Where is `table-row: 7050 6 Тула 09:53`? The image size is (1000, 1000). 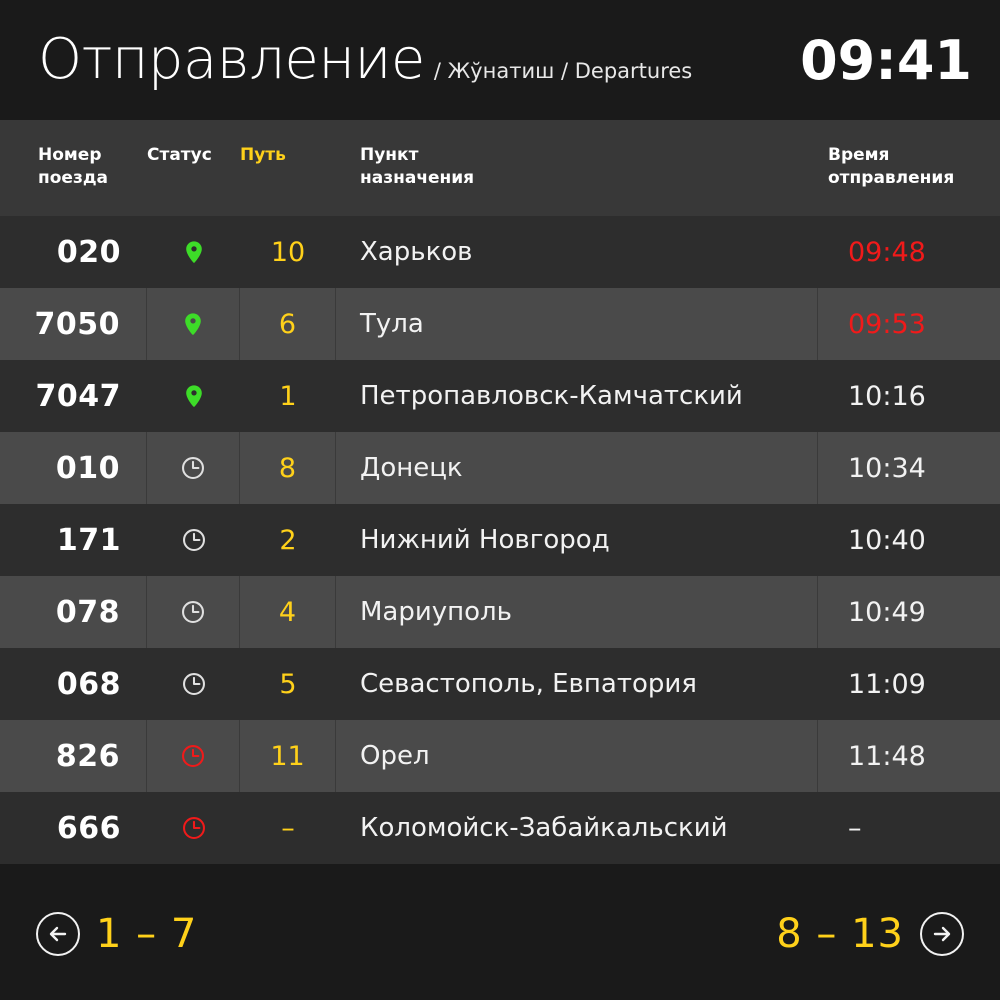
table-row: 7050 6 Тула 09:53 is located at coordinates (500, 324).